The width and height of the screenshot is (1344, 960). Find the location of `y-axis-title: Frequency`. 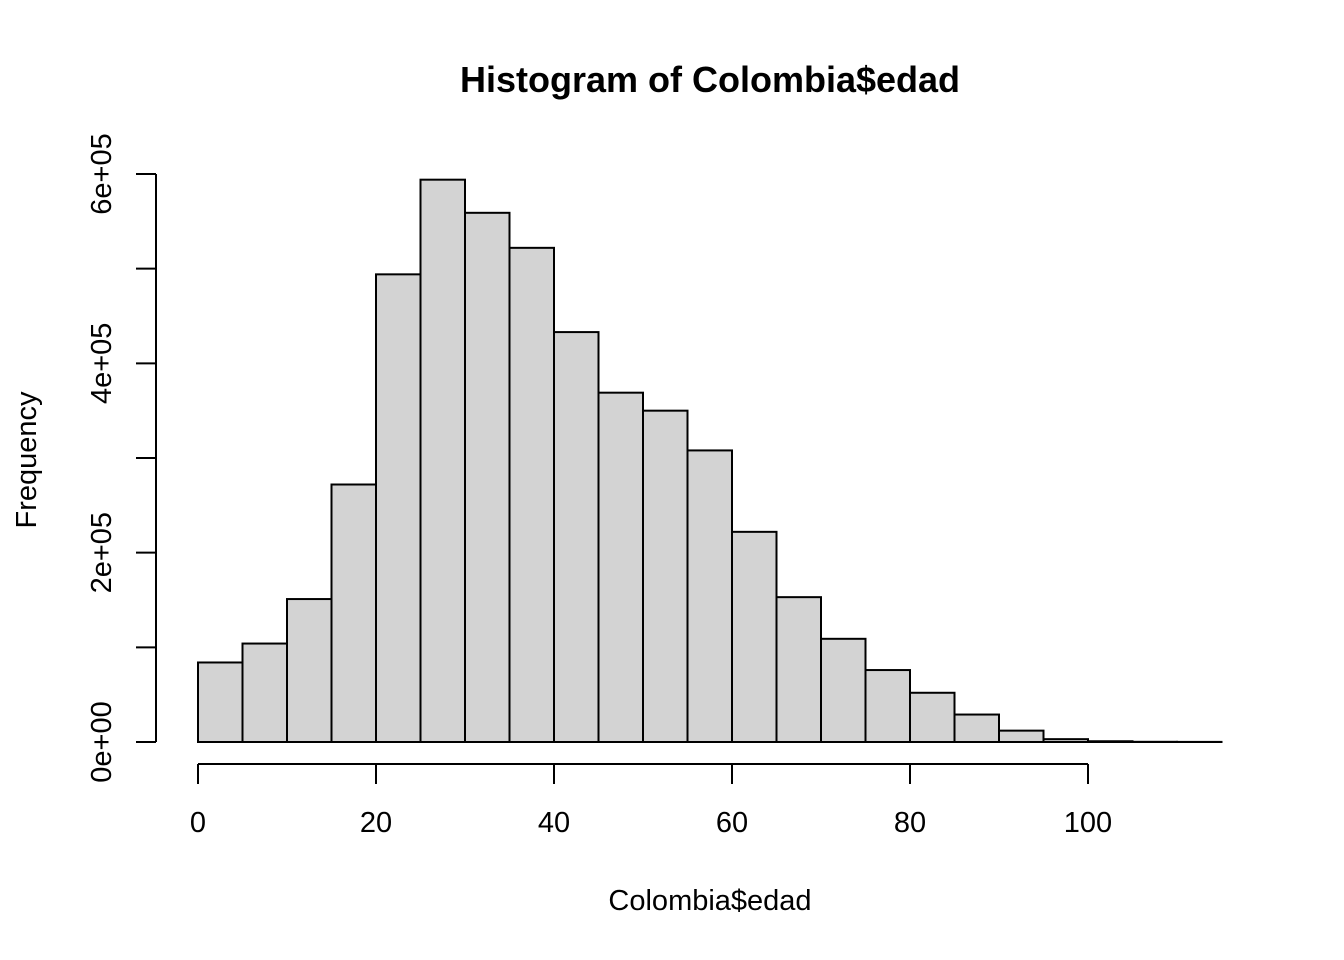

y-axis-title: Frequency is located at coordinates (27, 460).